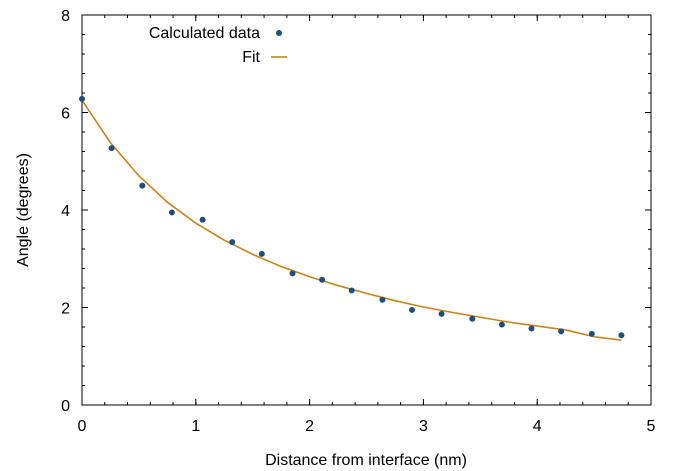  I want to click on y-tick-label: 8, so click(65, 16).